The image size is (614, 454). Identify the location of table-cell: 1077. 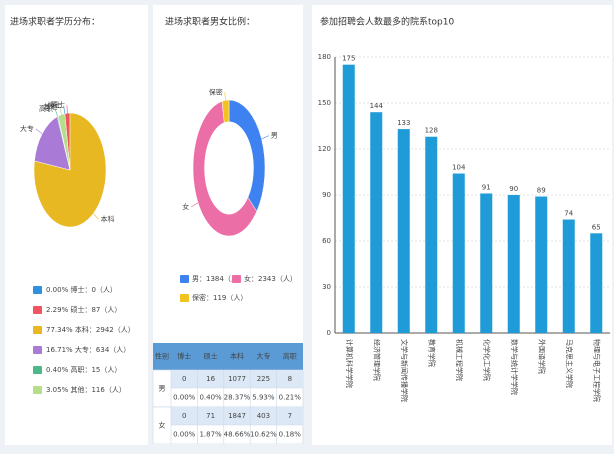
(237, 379).